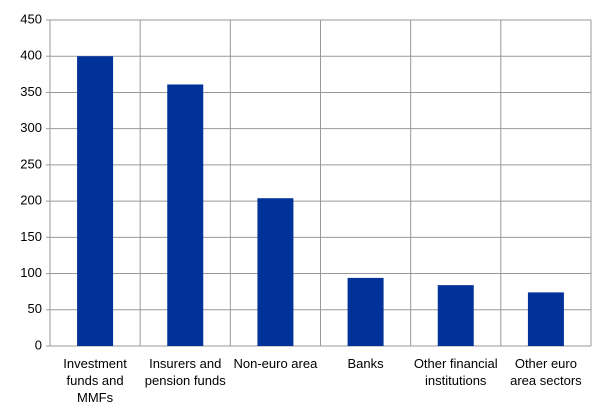  I want to click on y-tick-label: 50, so click(35, 308).